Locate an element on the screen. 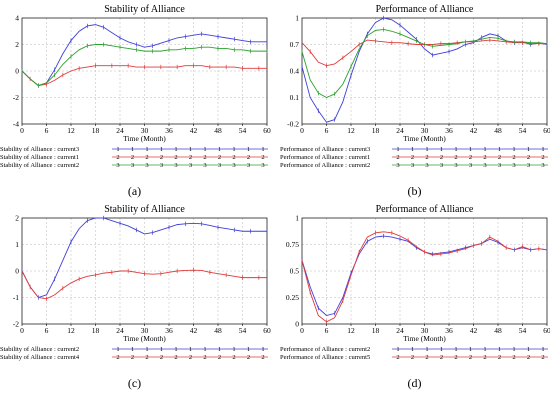 The width and height of the screenshot is (550, 405). legend-label-2: Stability of Alliance : current1 is located at coordinates (39, 157).